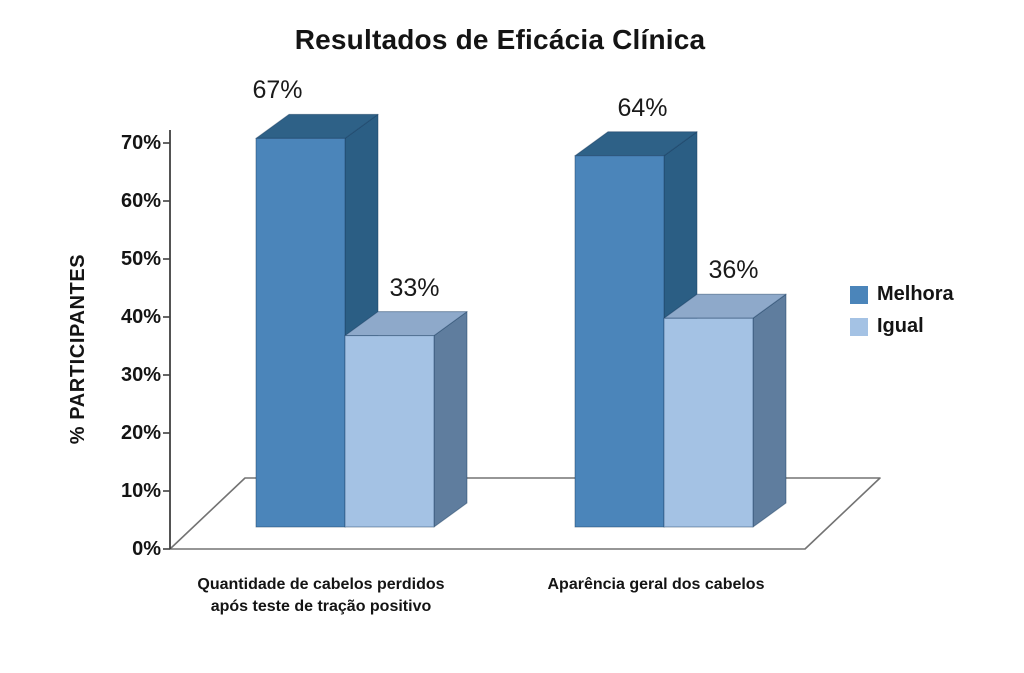 The width and height of the screenshot is (1024, 673). I want to click on legend-label: Igual, so click(900, 326).